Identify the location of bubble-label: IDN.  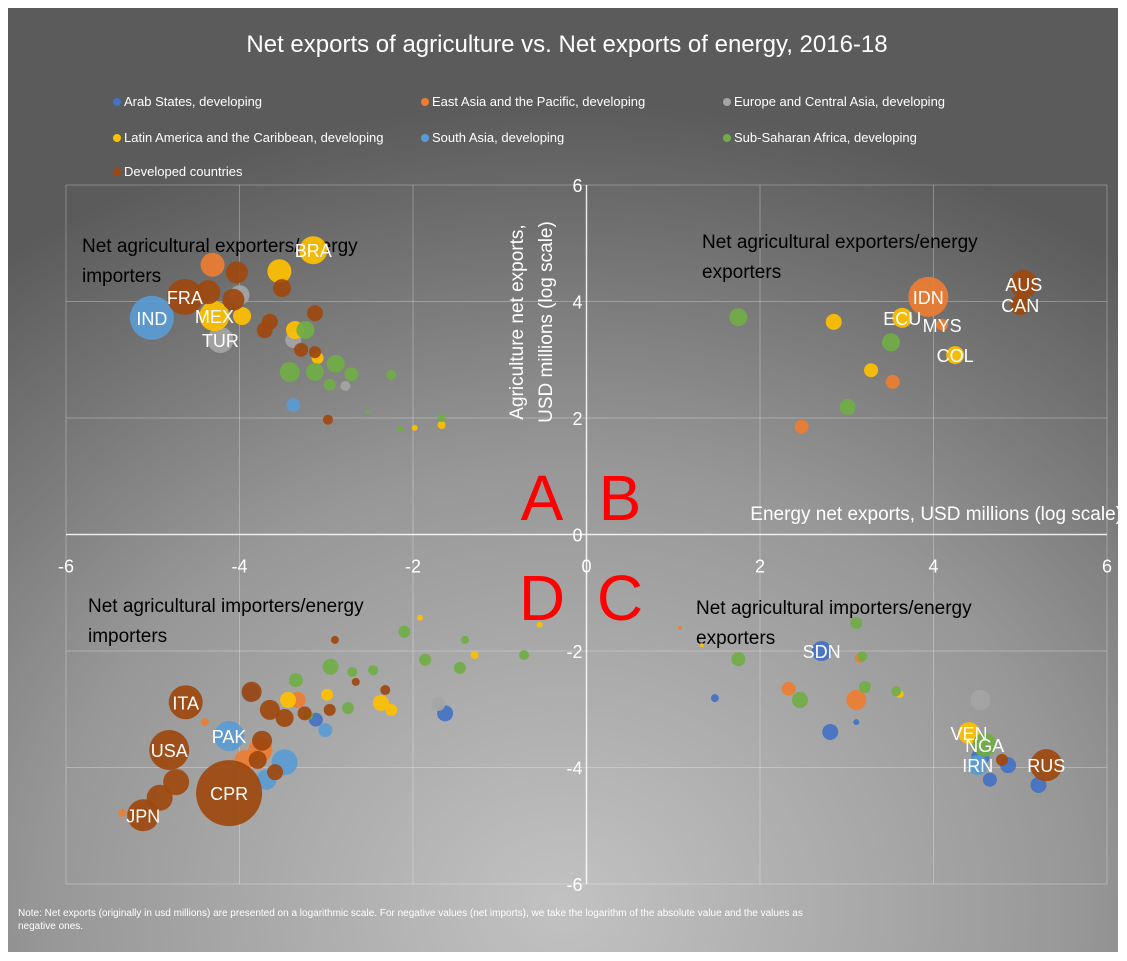
(928, 298).